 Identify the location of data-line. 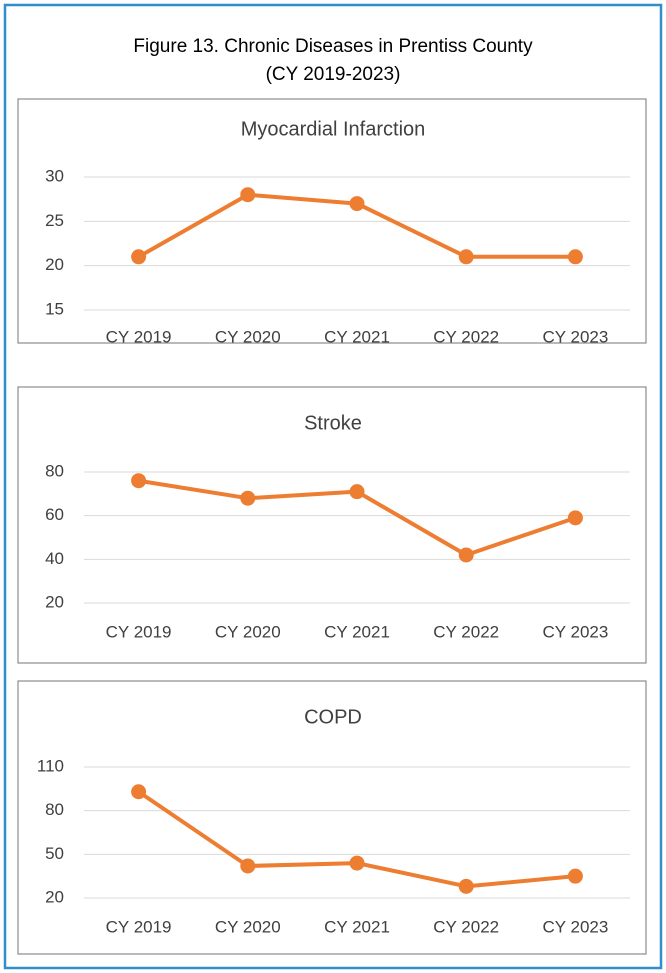
(356, 839).